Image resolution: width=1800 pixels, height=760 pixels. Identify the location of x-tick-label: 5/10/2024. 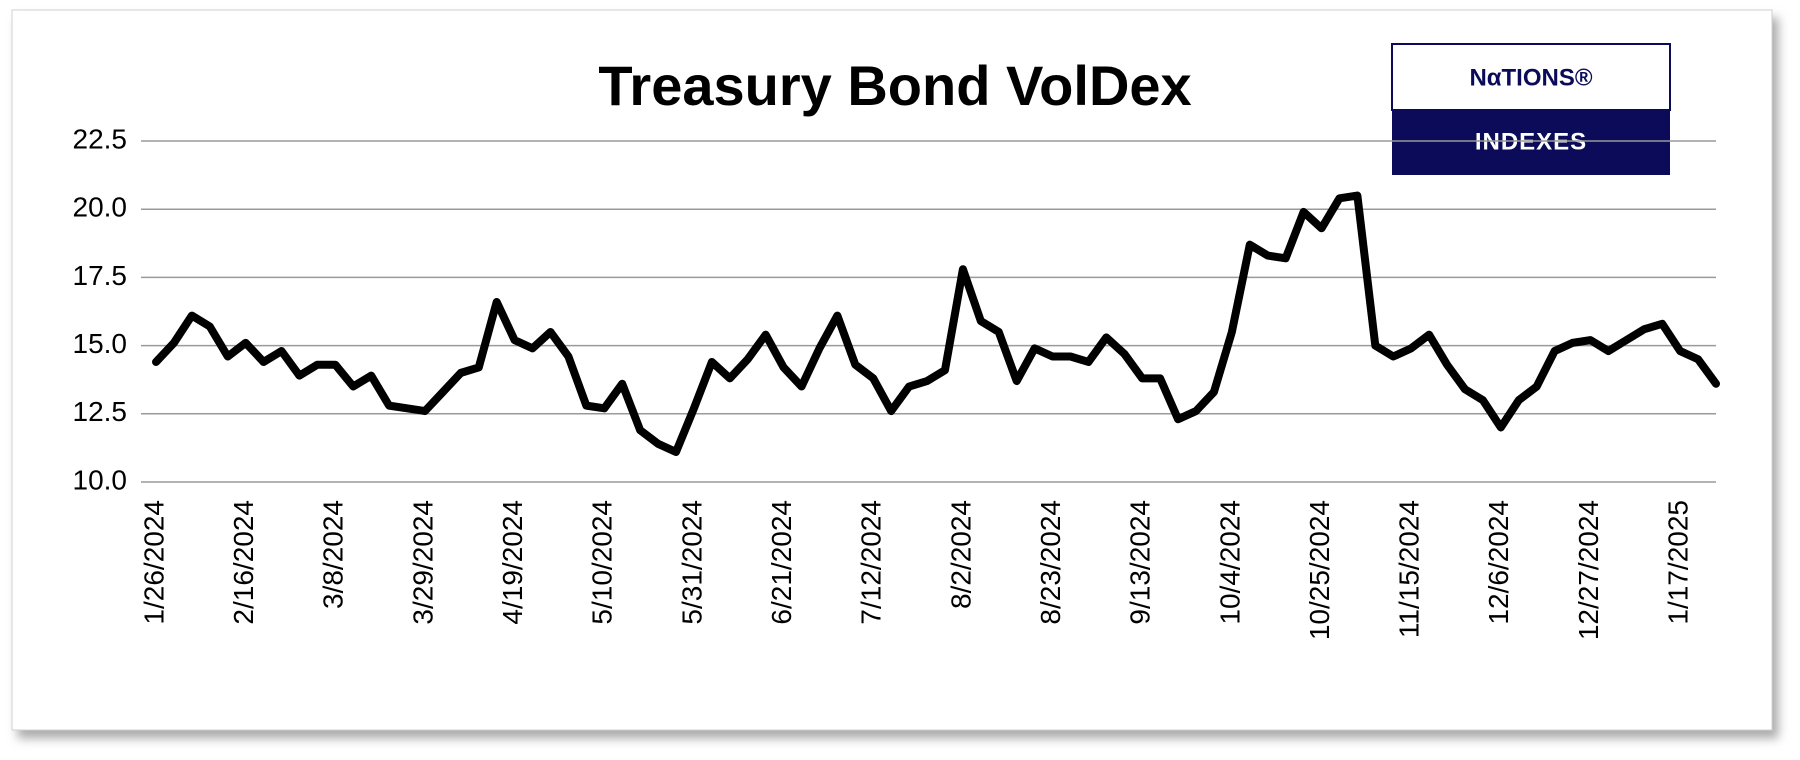
(602, 562).